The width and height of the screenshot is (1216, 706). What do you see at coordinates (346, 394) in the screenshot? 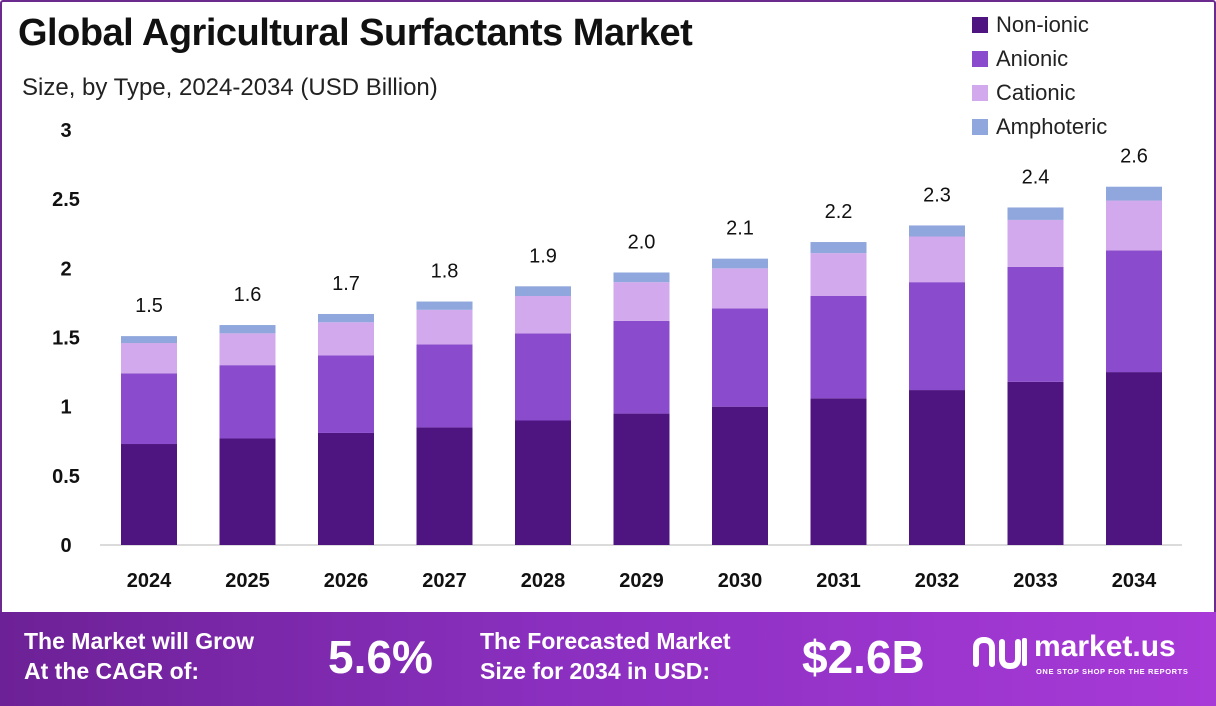
I see `bar-segment-anionic-2026` at bounding box center [346, 394].